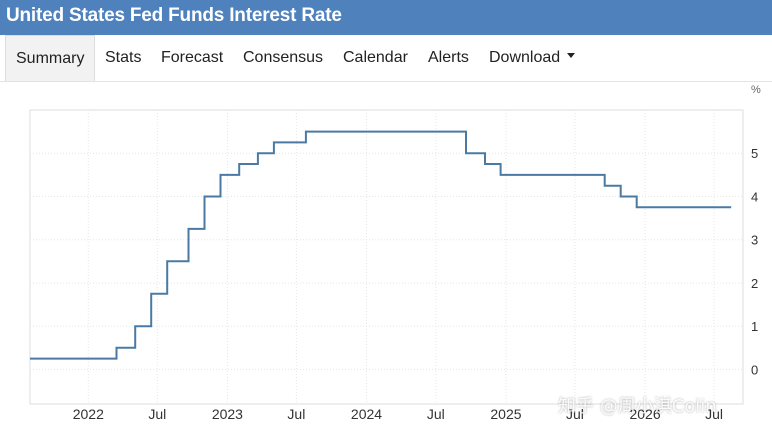 This screenshot has height=435, width=772. What do you see at coordinates (192, 57) in the screenshot?
I see `tab-forecast: Forecast` at bounding box center [192, 57].